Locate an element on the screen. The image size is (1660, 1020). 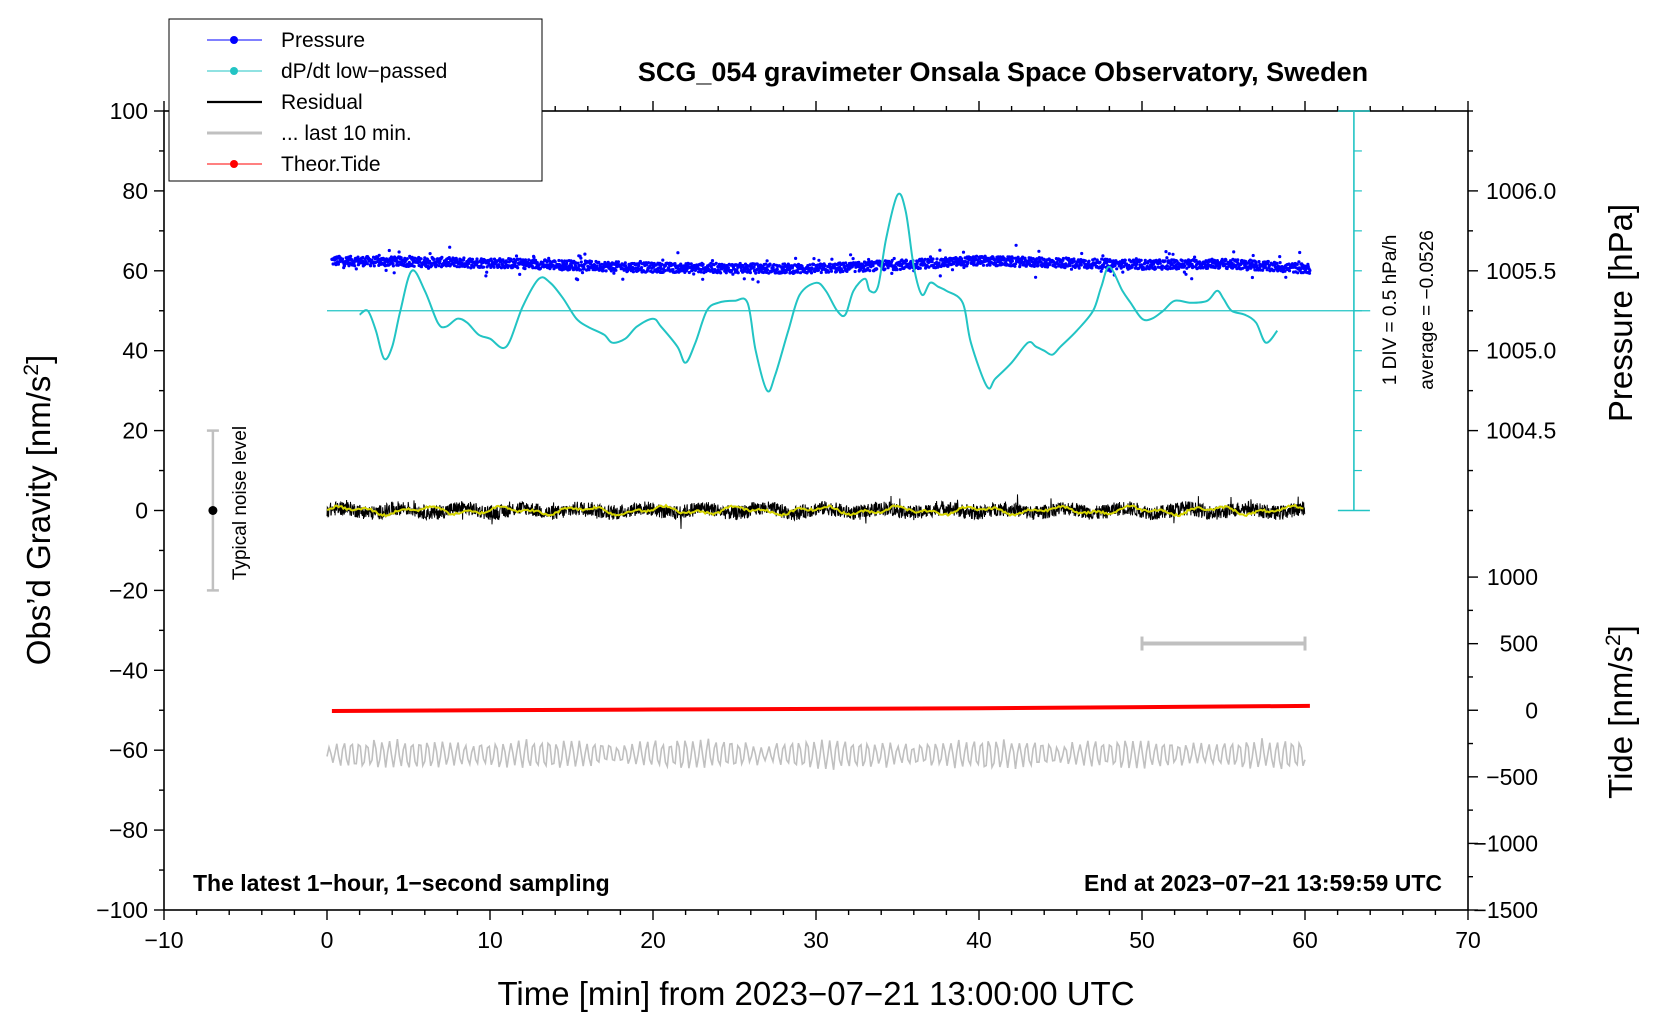
tide-axis-label-tail: ] is located at coordinates (1620, 629).